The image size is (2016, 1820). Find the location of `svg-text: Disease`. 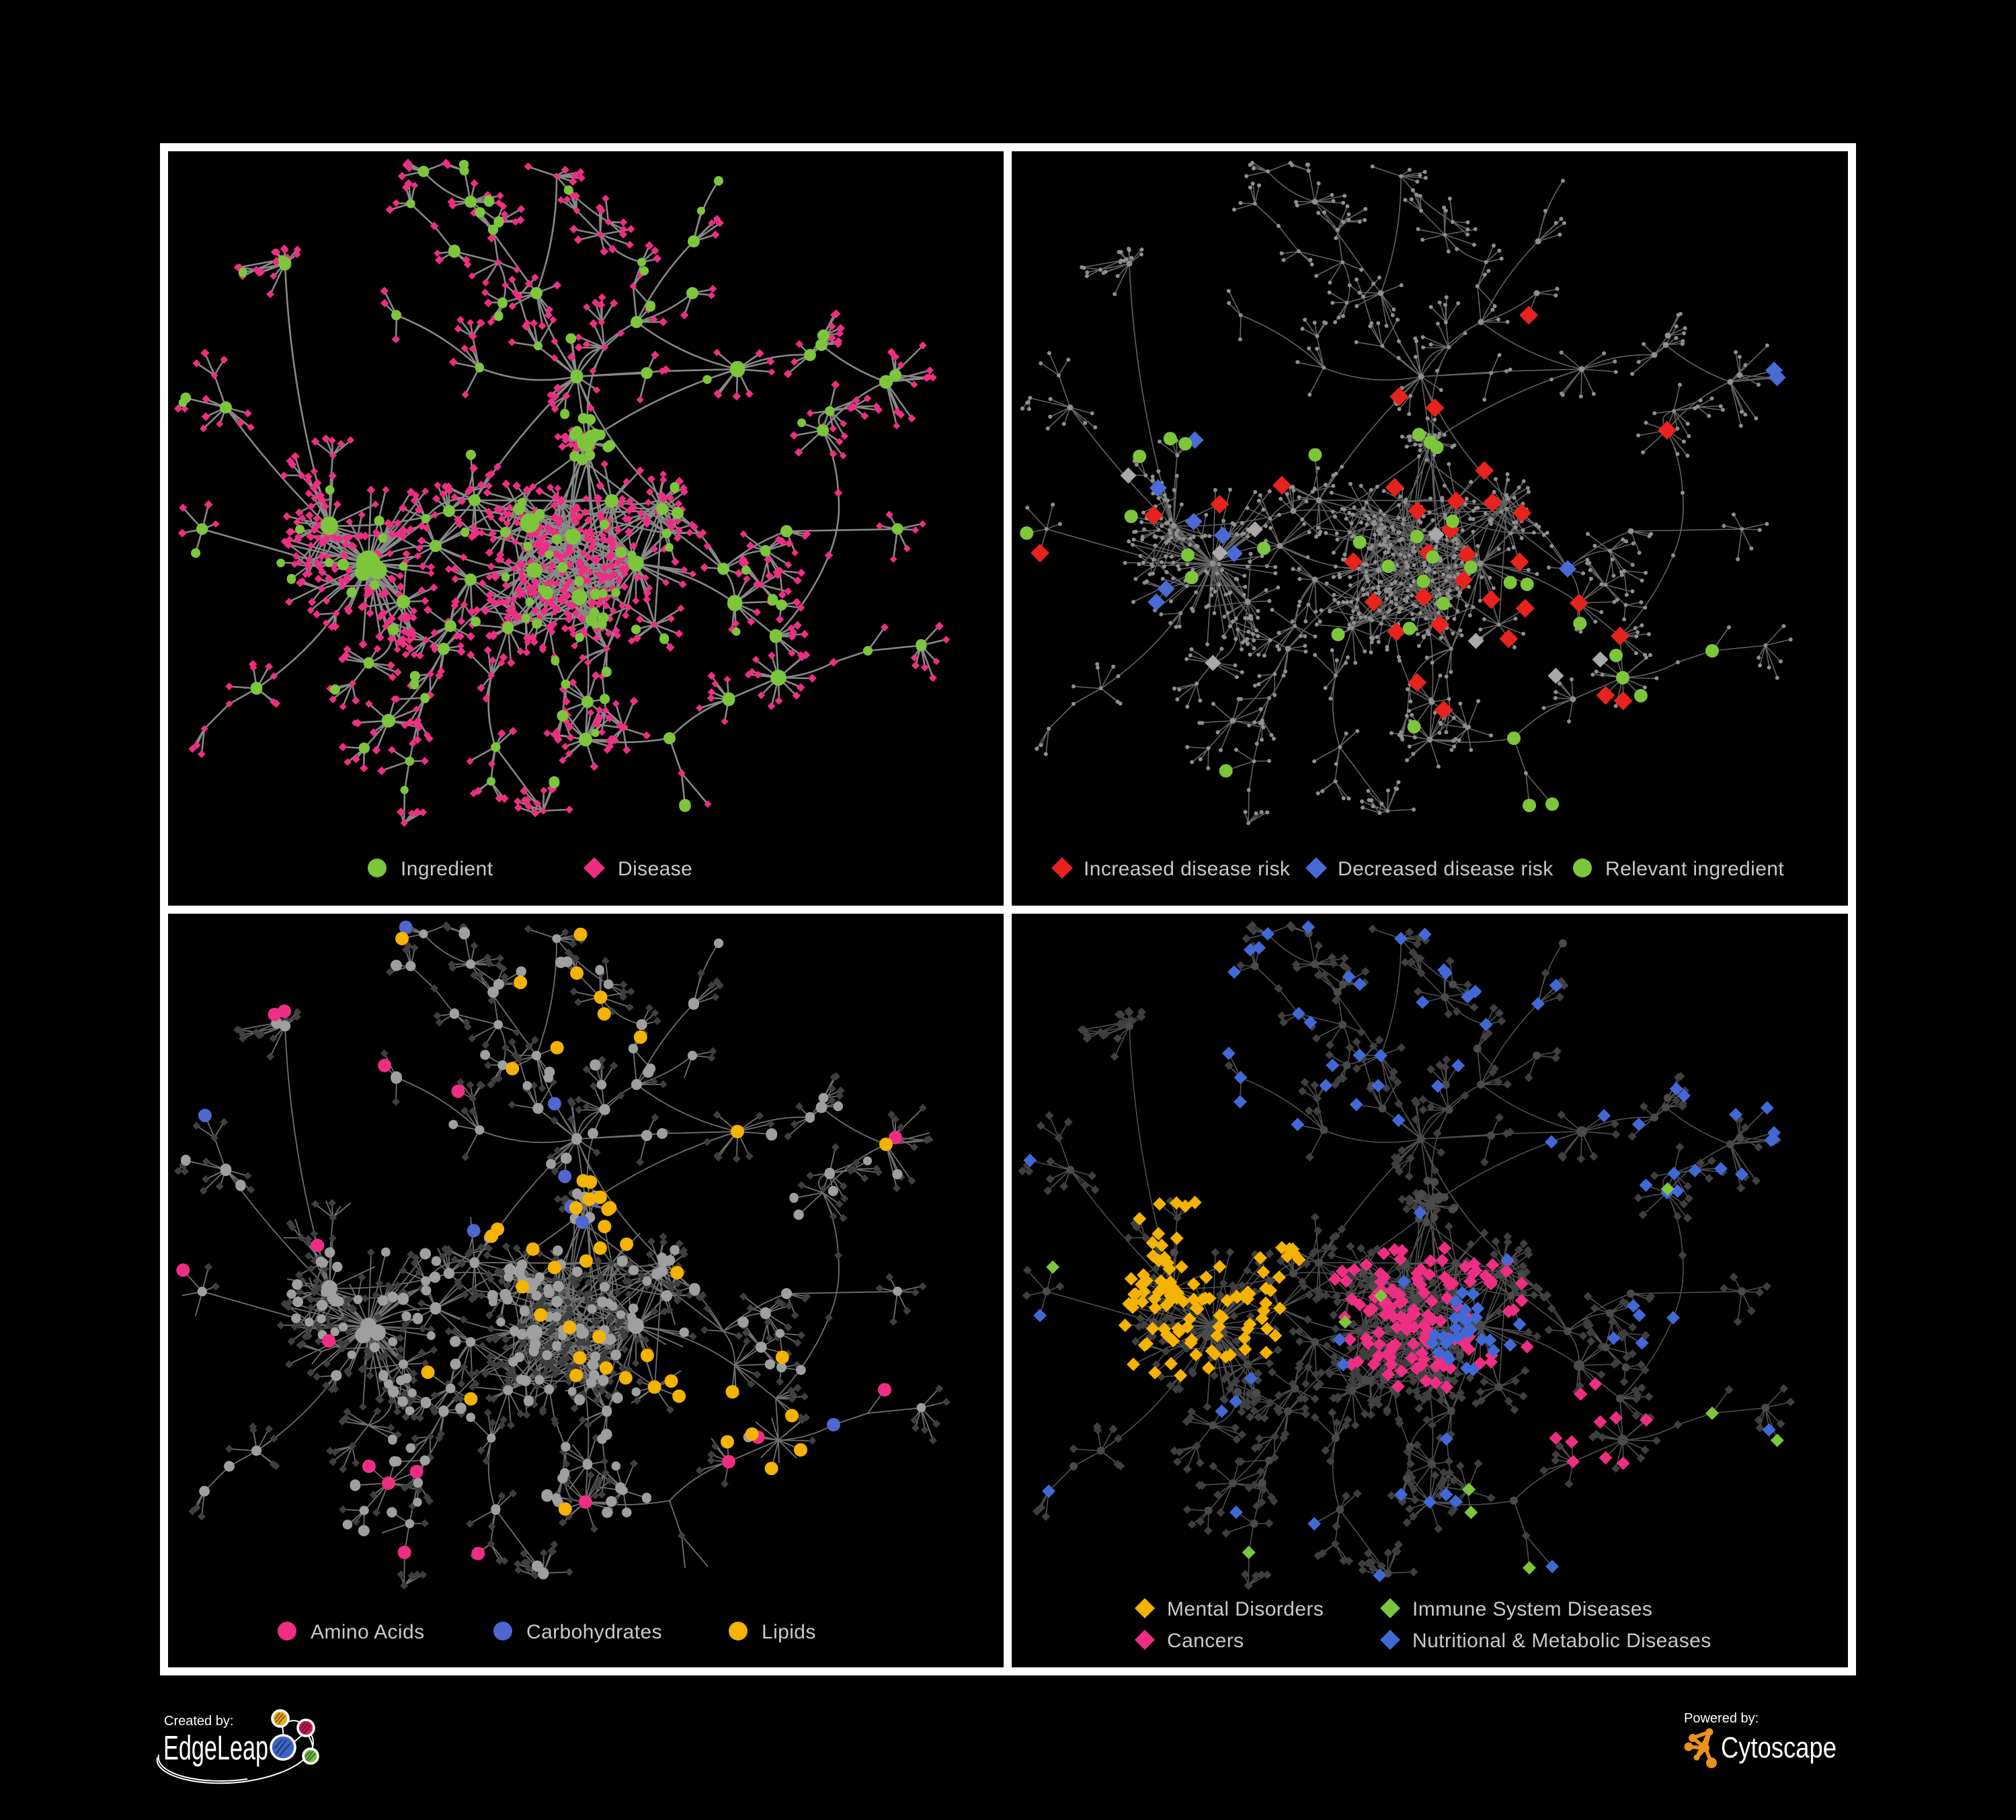

svg-text: Disease is located at coordinates (655, 869).